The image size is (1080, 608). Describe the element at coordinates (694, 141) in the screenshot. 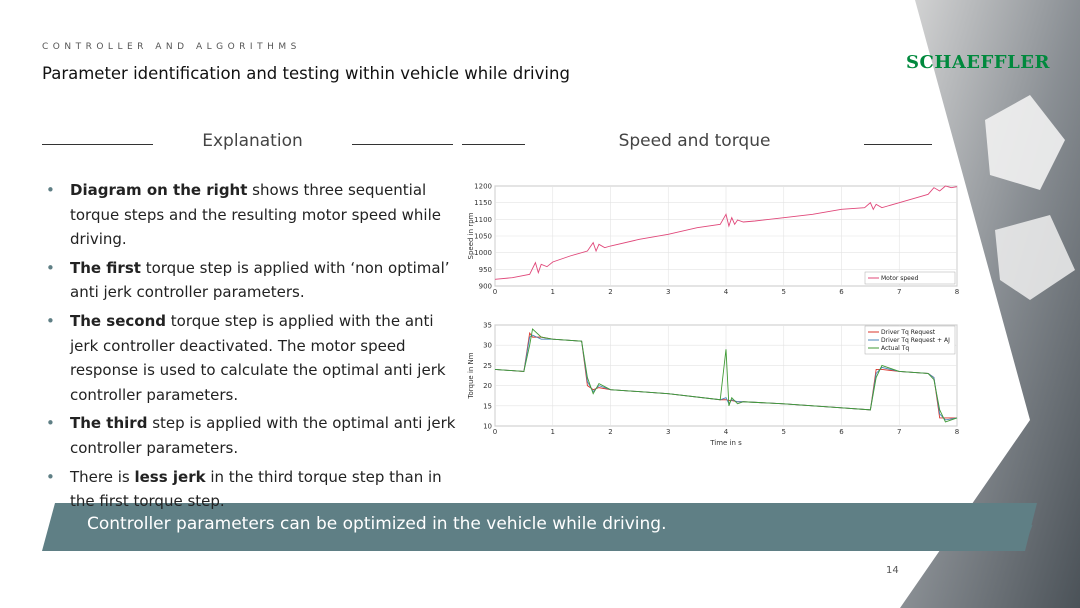

I see `section-heading: Speed and torque` at that location.